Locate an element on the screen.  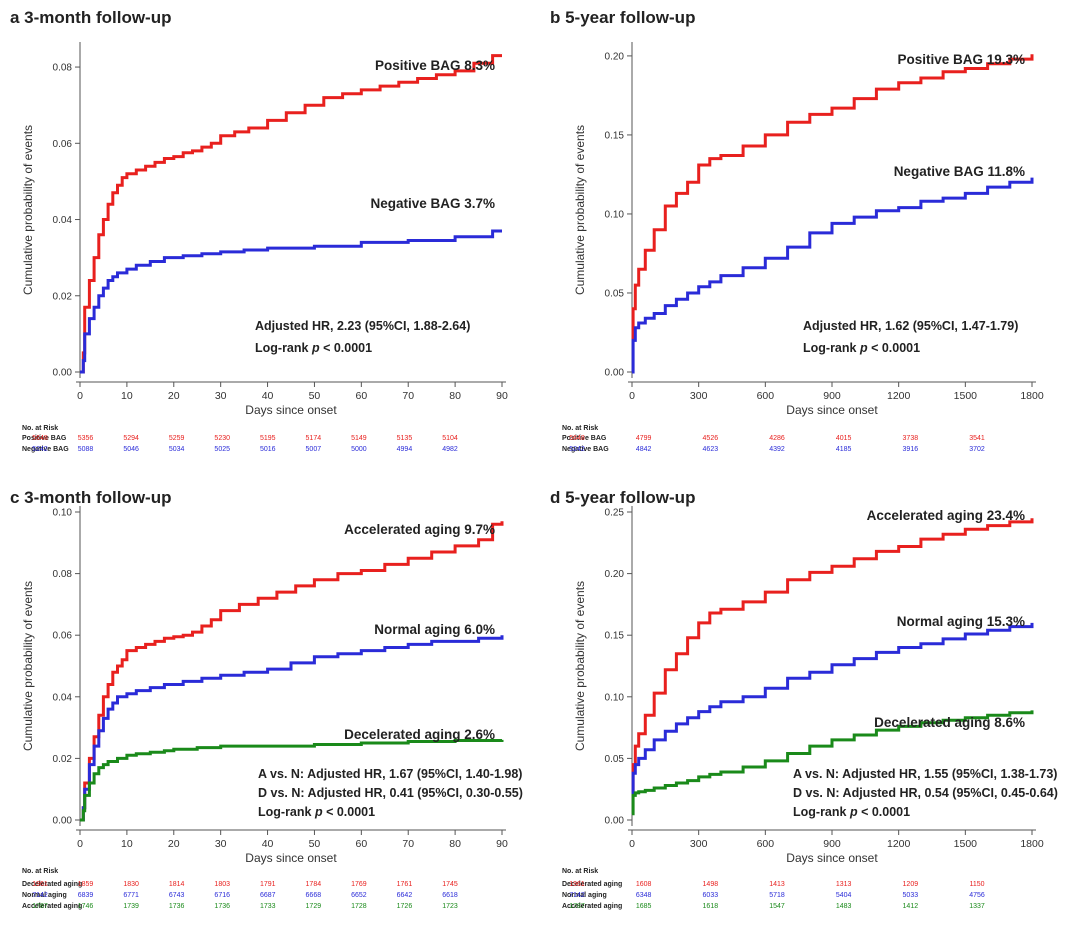
series-line-accelerated-aging is located at coordinates (292, 671).